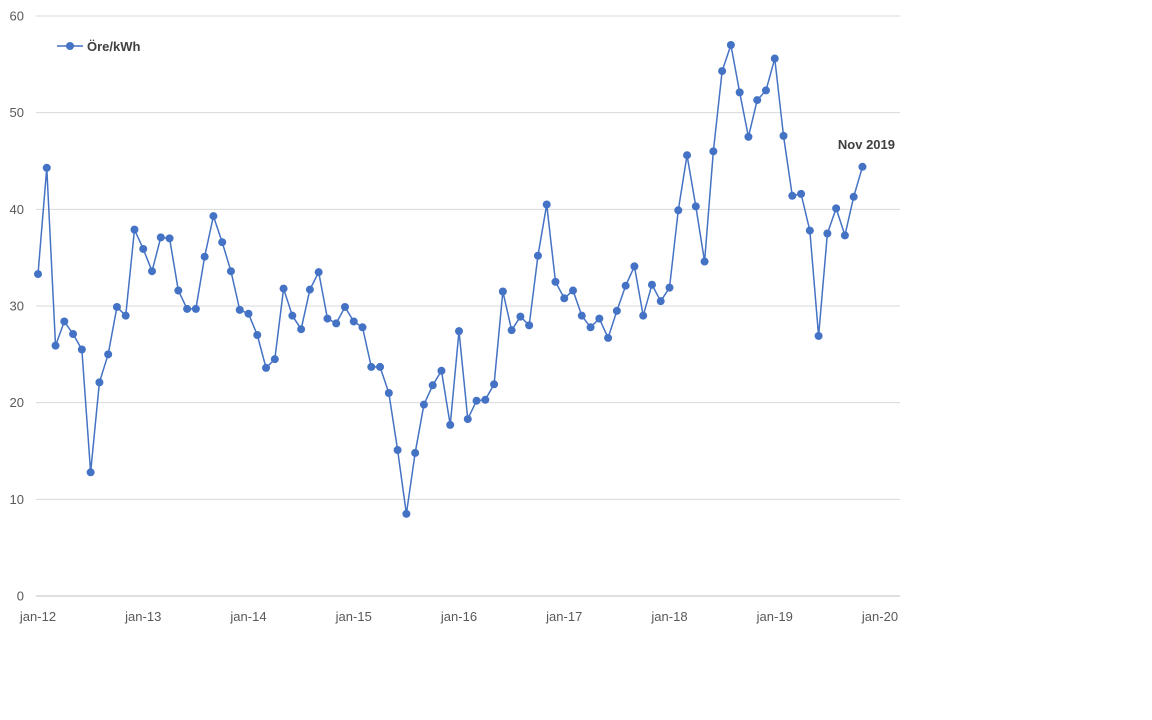  I want to click on x-tick-label: jan-17, so click(563, 616).